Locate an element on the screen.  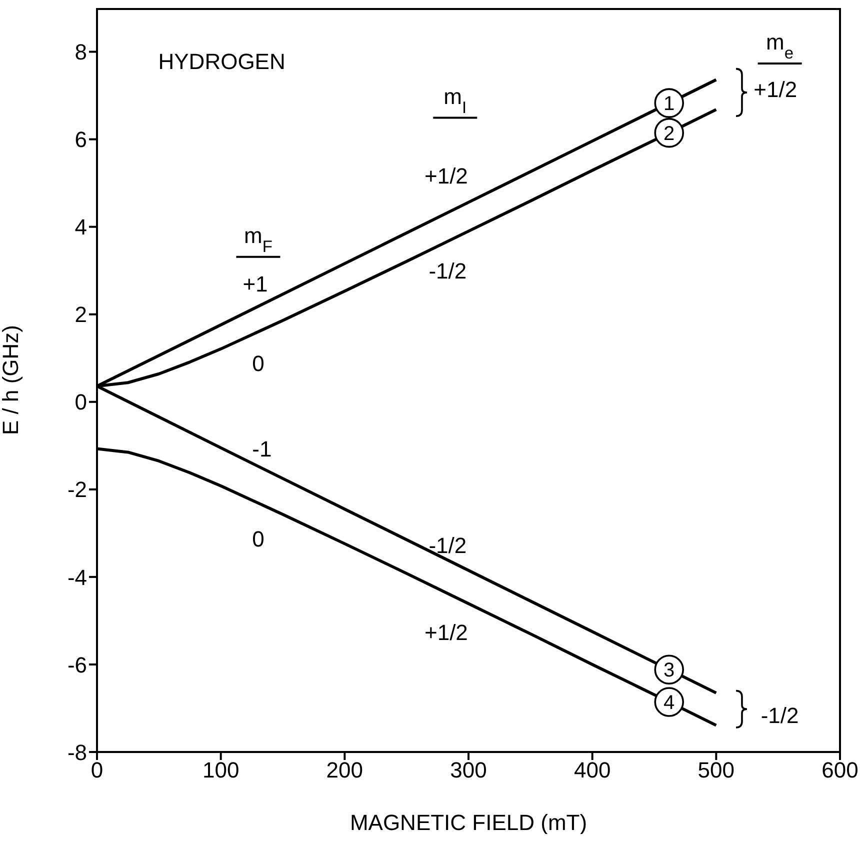
x-tick-label: 200 is located at coordinates (345, 770).